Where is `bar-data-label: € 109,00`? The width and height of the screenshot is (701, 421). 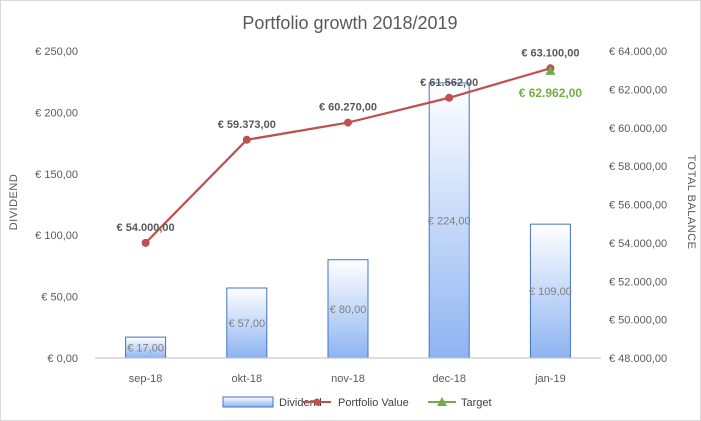 bar-data-label: € 109,00 is located at coordinates (550, 292).